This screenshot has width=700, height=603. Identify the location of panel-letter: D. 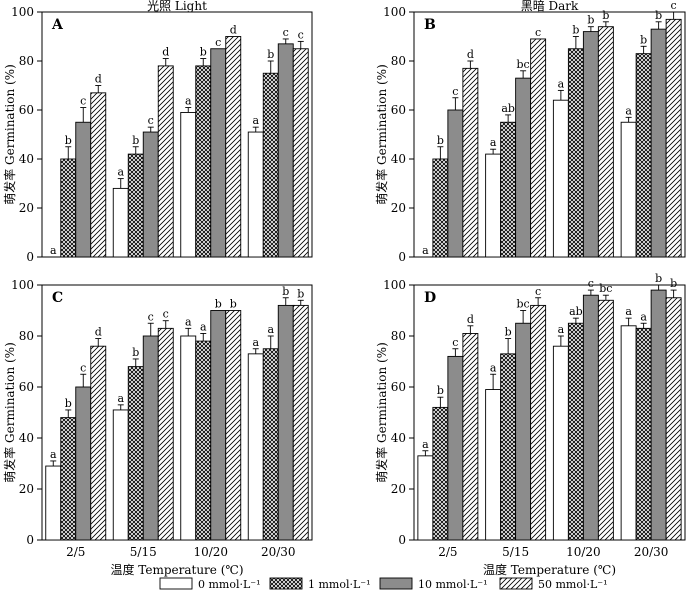
(430, 298).